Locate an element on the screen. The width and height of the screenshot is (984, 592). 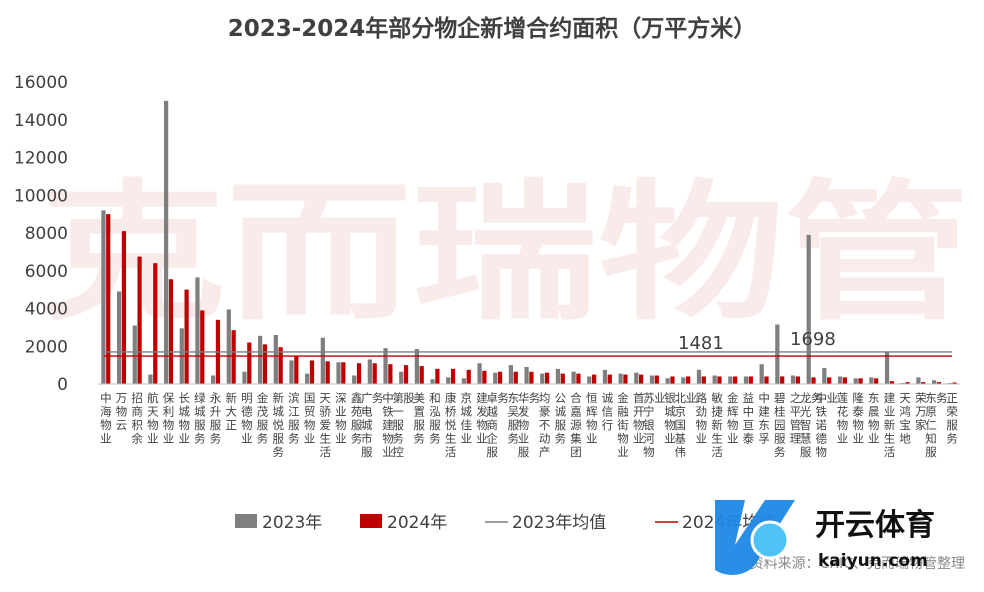
x-tick-label: 恒辉物业 is located at coordinates (592, 418).